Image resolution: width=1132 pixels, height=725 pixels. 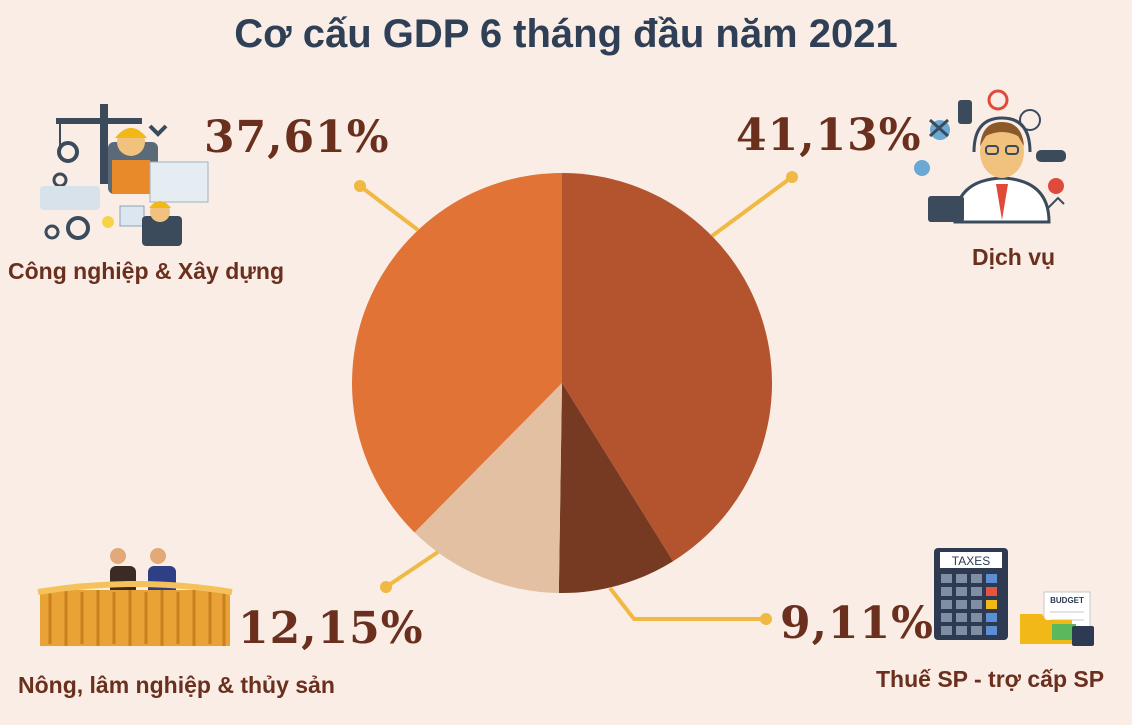 What do you see at coordinates (389, 208) in the screenshot?
I see `leader-line-industry` at bounding box center [389, 208].